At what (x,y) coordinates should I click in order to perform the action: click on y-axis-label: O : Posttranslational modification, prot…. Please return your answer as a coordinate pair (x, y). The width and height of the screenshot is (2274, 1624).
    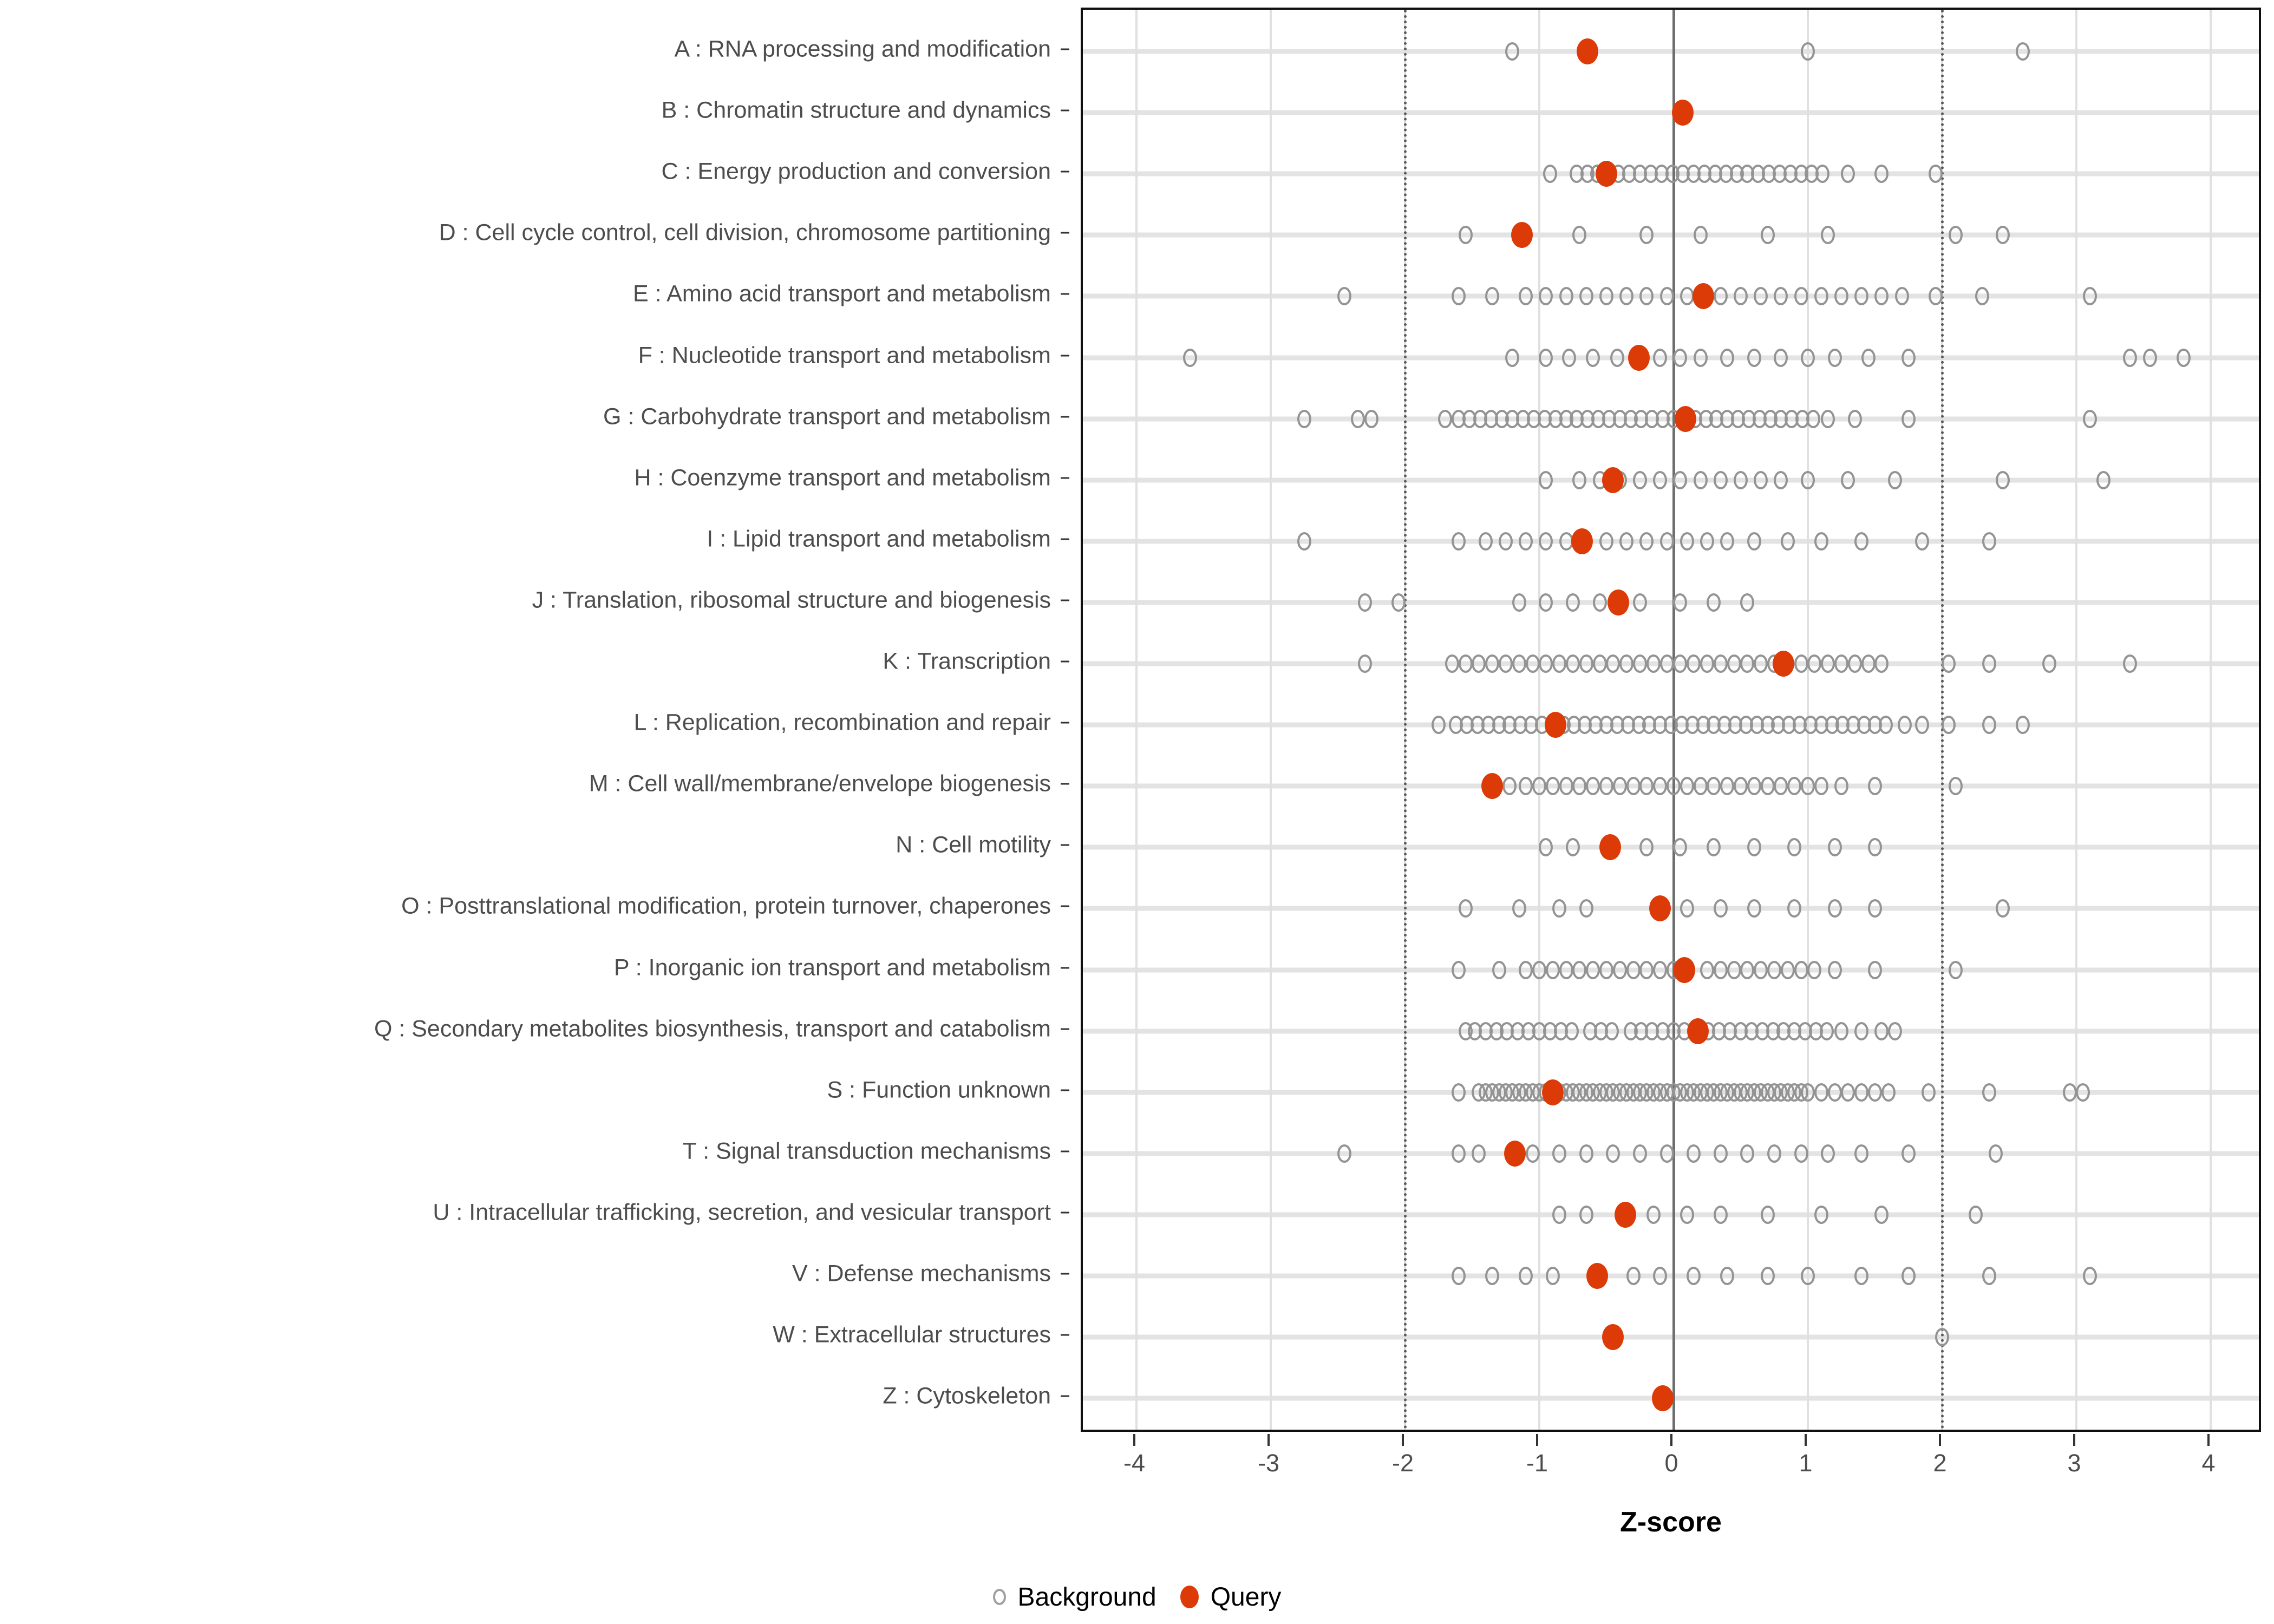
    Looking at the image, I should click on (726, 906).